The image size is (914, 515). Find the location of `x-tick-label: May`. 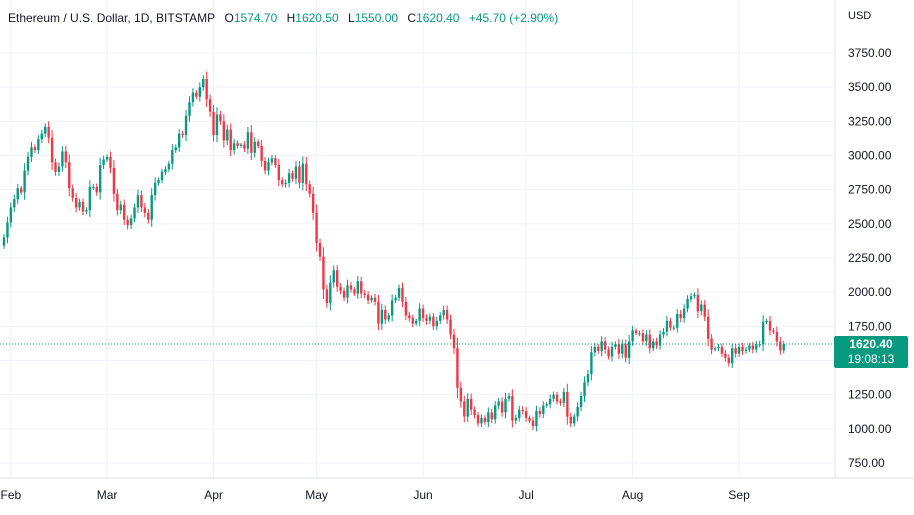

x-tick-label: May is located at coordinates (316, 495).